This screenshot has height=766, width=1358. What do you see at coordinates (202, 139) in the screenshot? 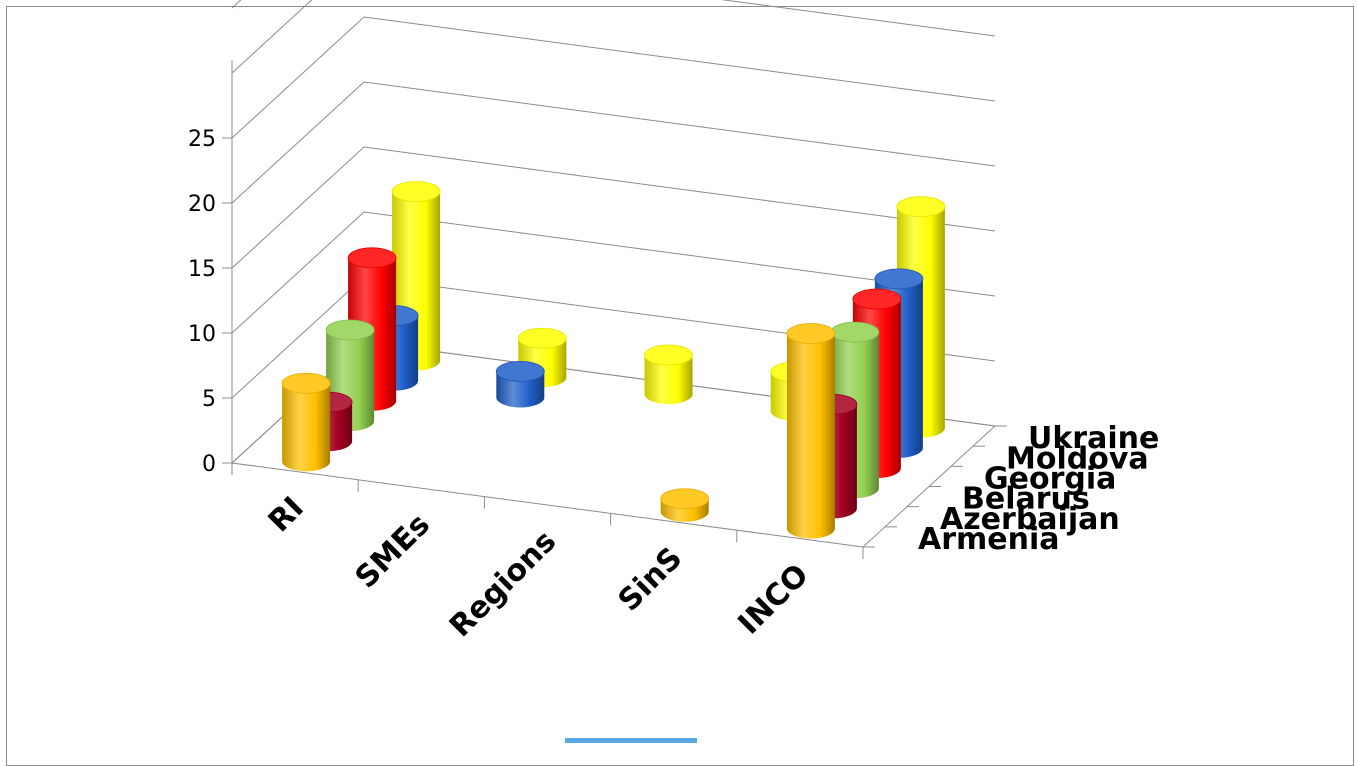
I see `y-tick-label: 25` at bounding box center [202, 139].